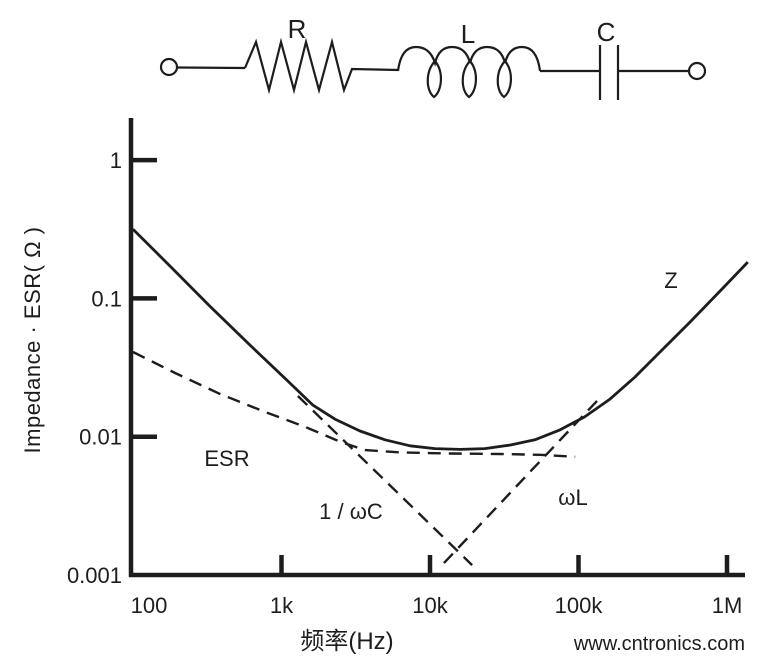  What do you see at coordinates (321, 66) in the screenshot?
I see `resistor-symbol` at bounding box center [321, 66].